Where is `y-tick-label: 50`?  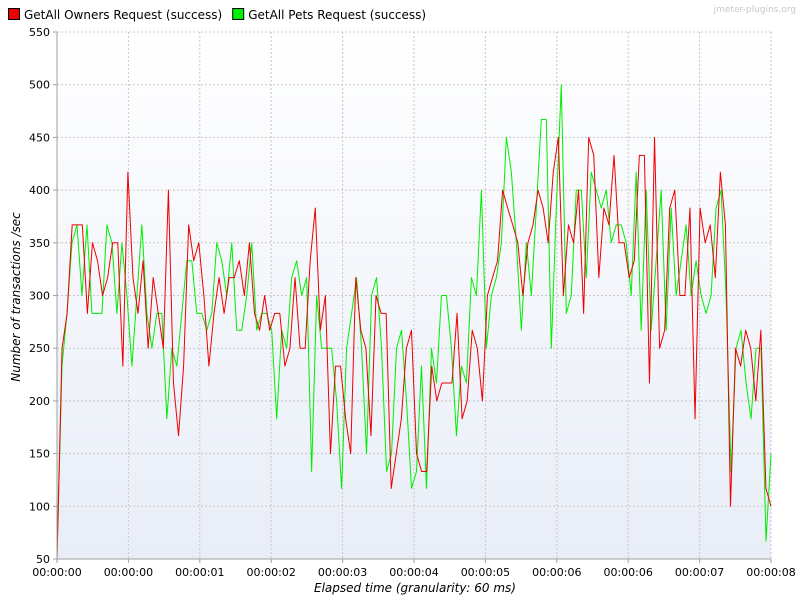
y-tick-label: 50 is located at coordinates (43, 559).